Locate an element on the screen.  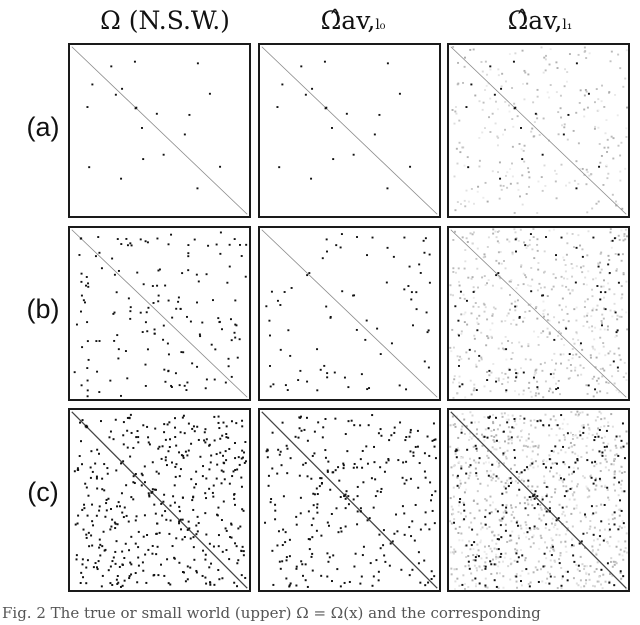
diagonal-line is located at coordinates (349, 130).